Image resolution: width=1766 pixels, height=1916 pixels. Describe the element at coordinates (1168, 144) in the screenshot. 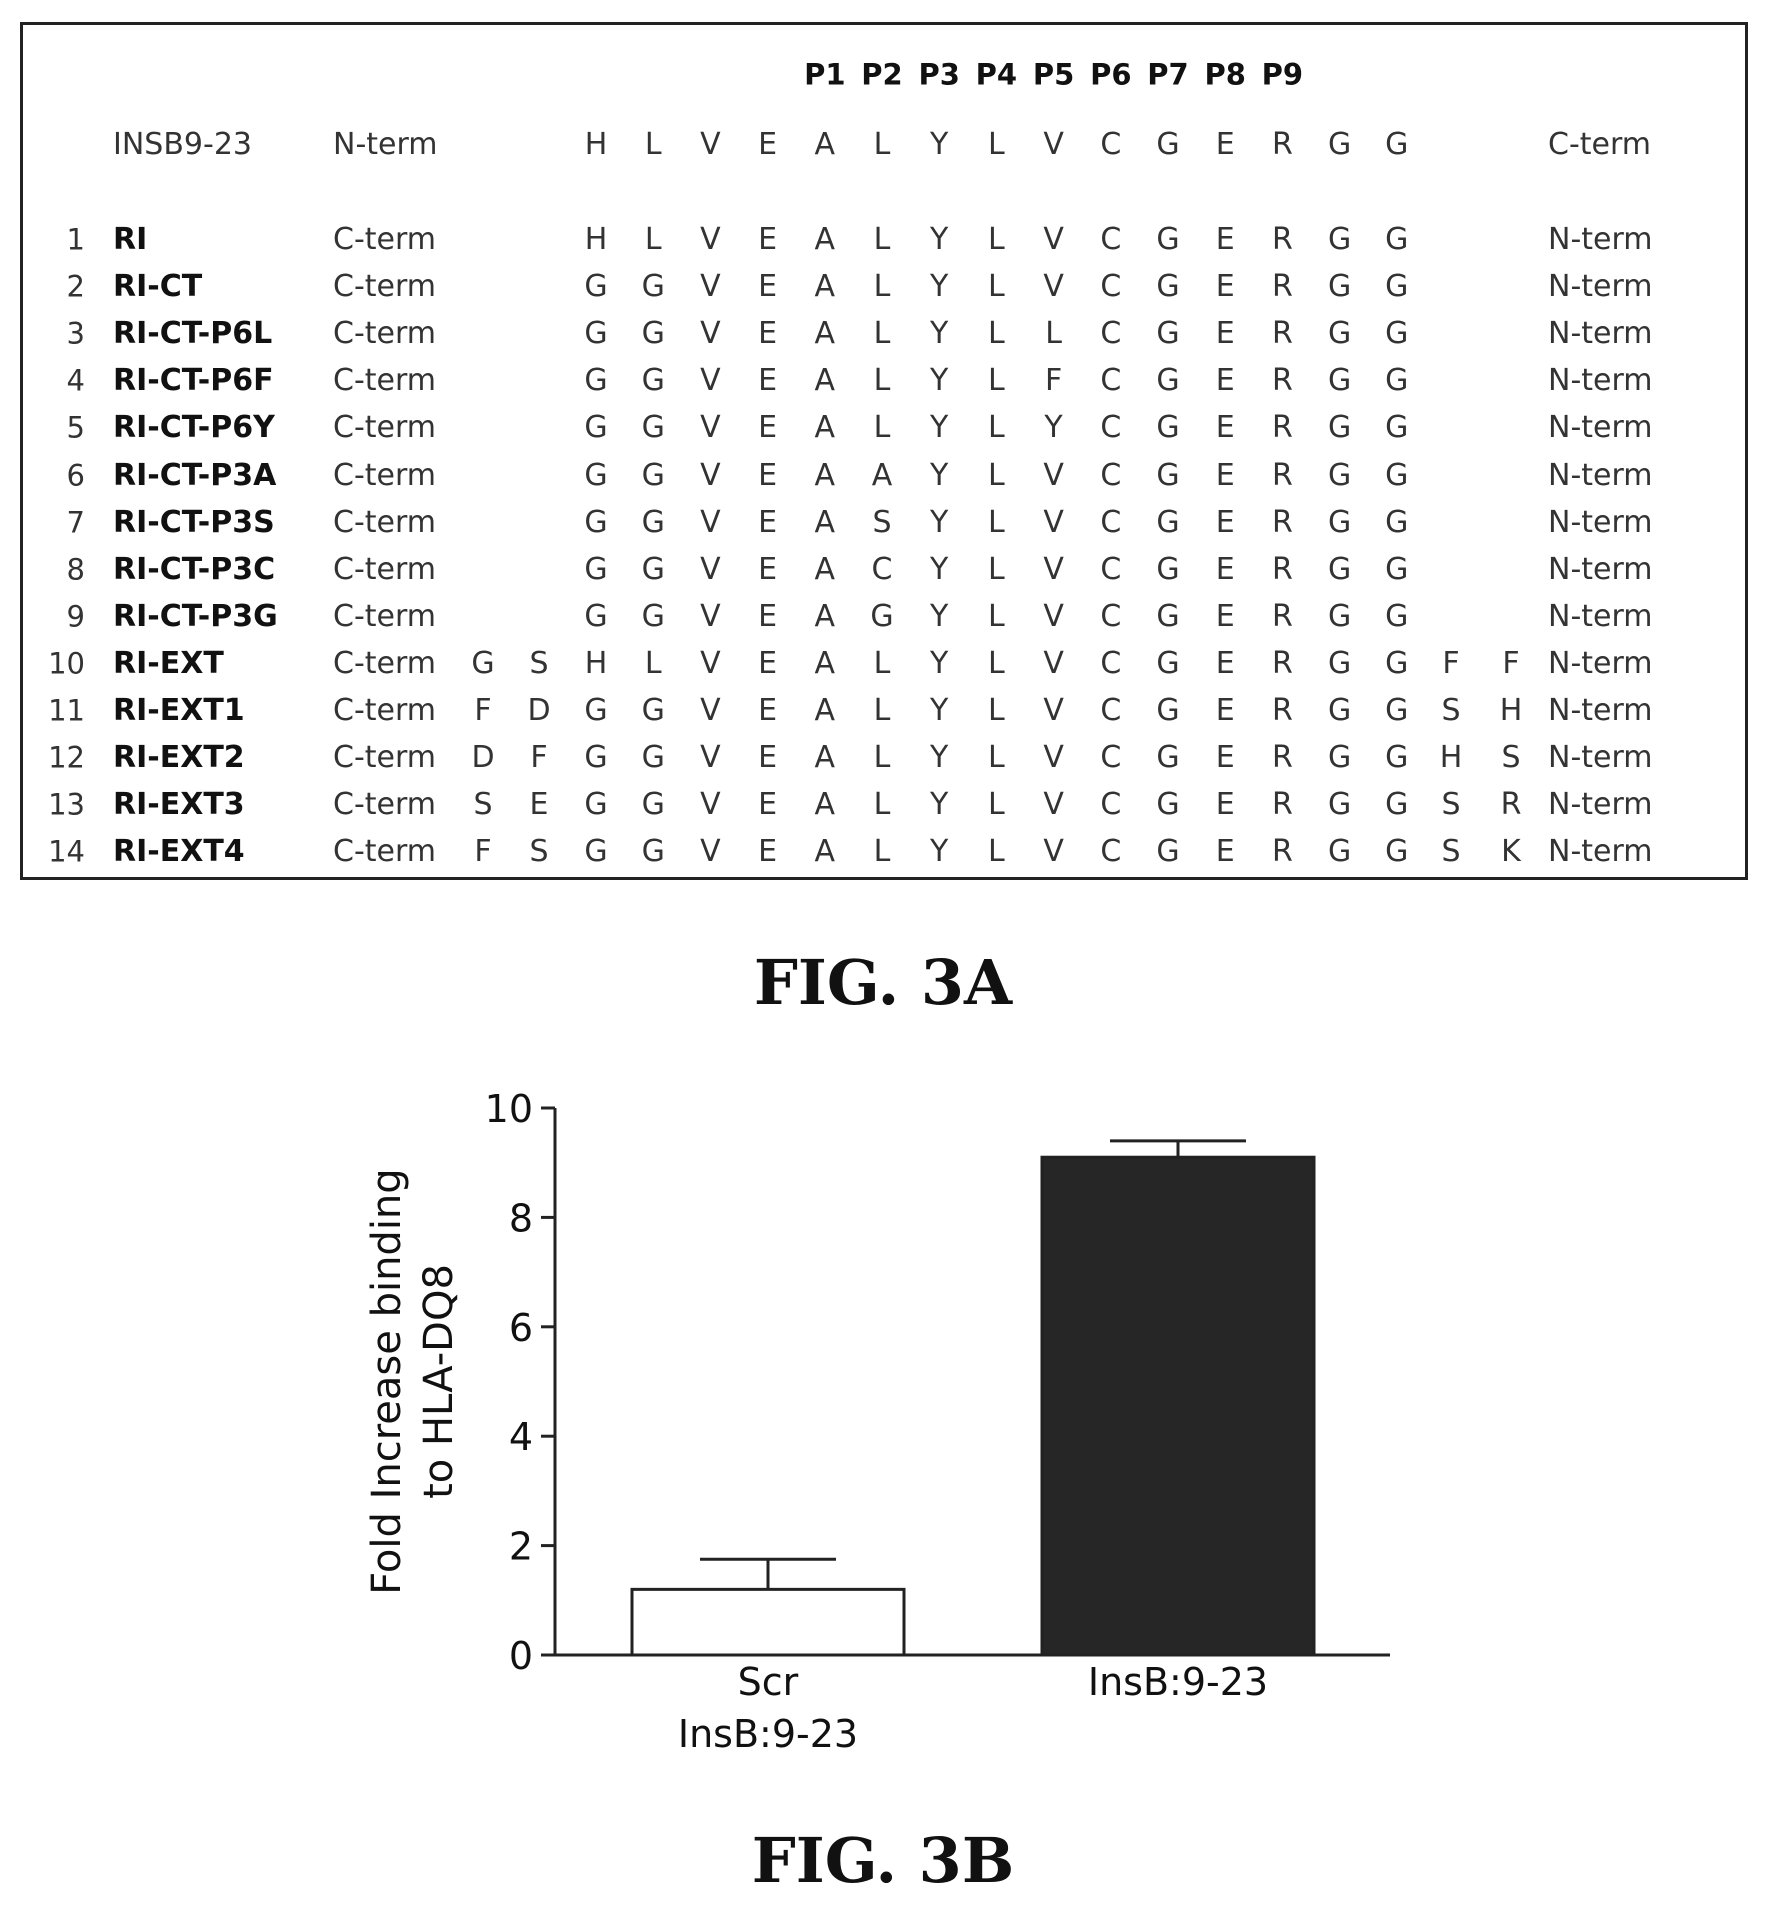

I see `header-residue: G` at that location.